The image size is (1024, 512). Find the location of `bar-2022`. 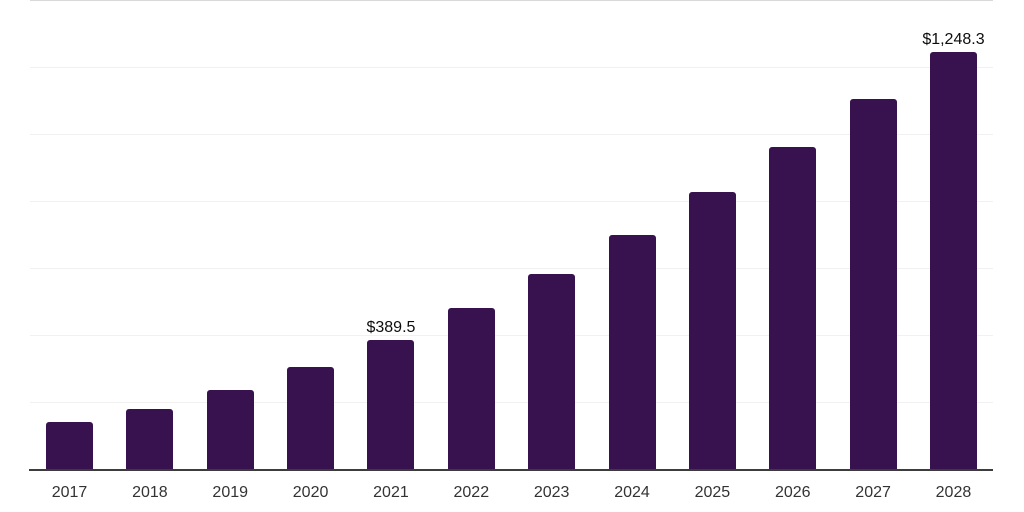

bar-2022 is located at coordinates (471, 389).